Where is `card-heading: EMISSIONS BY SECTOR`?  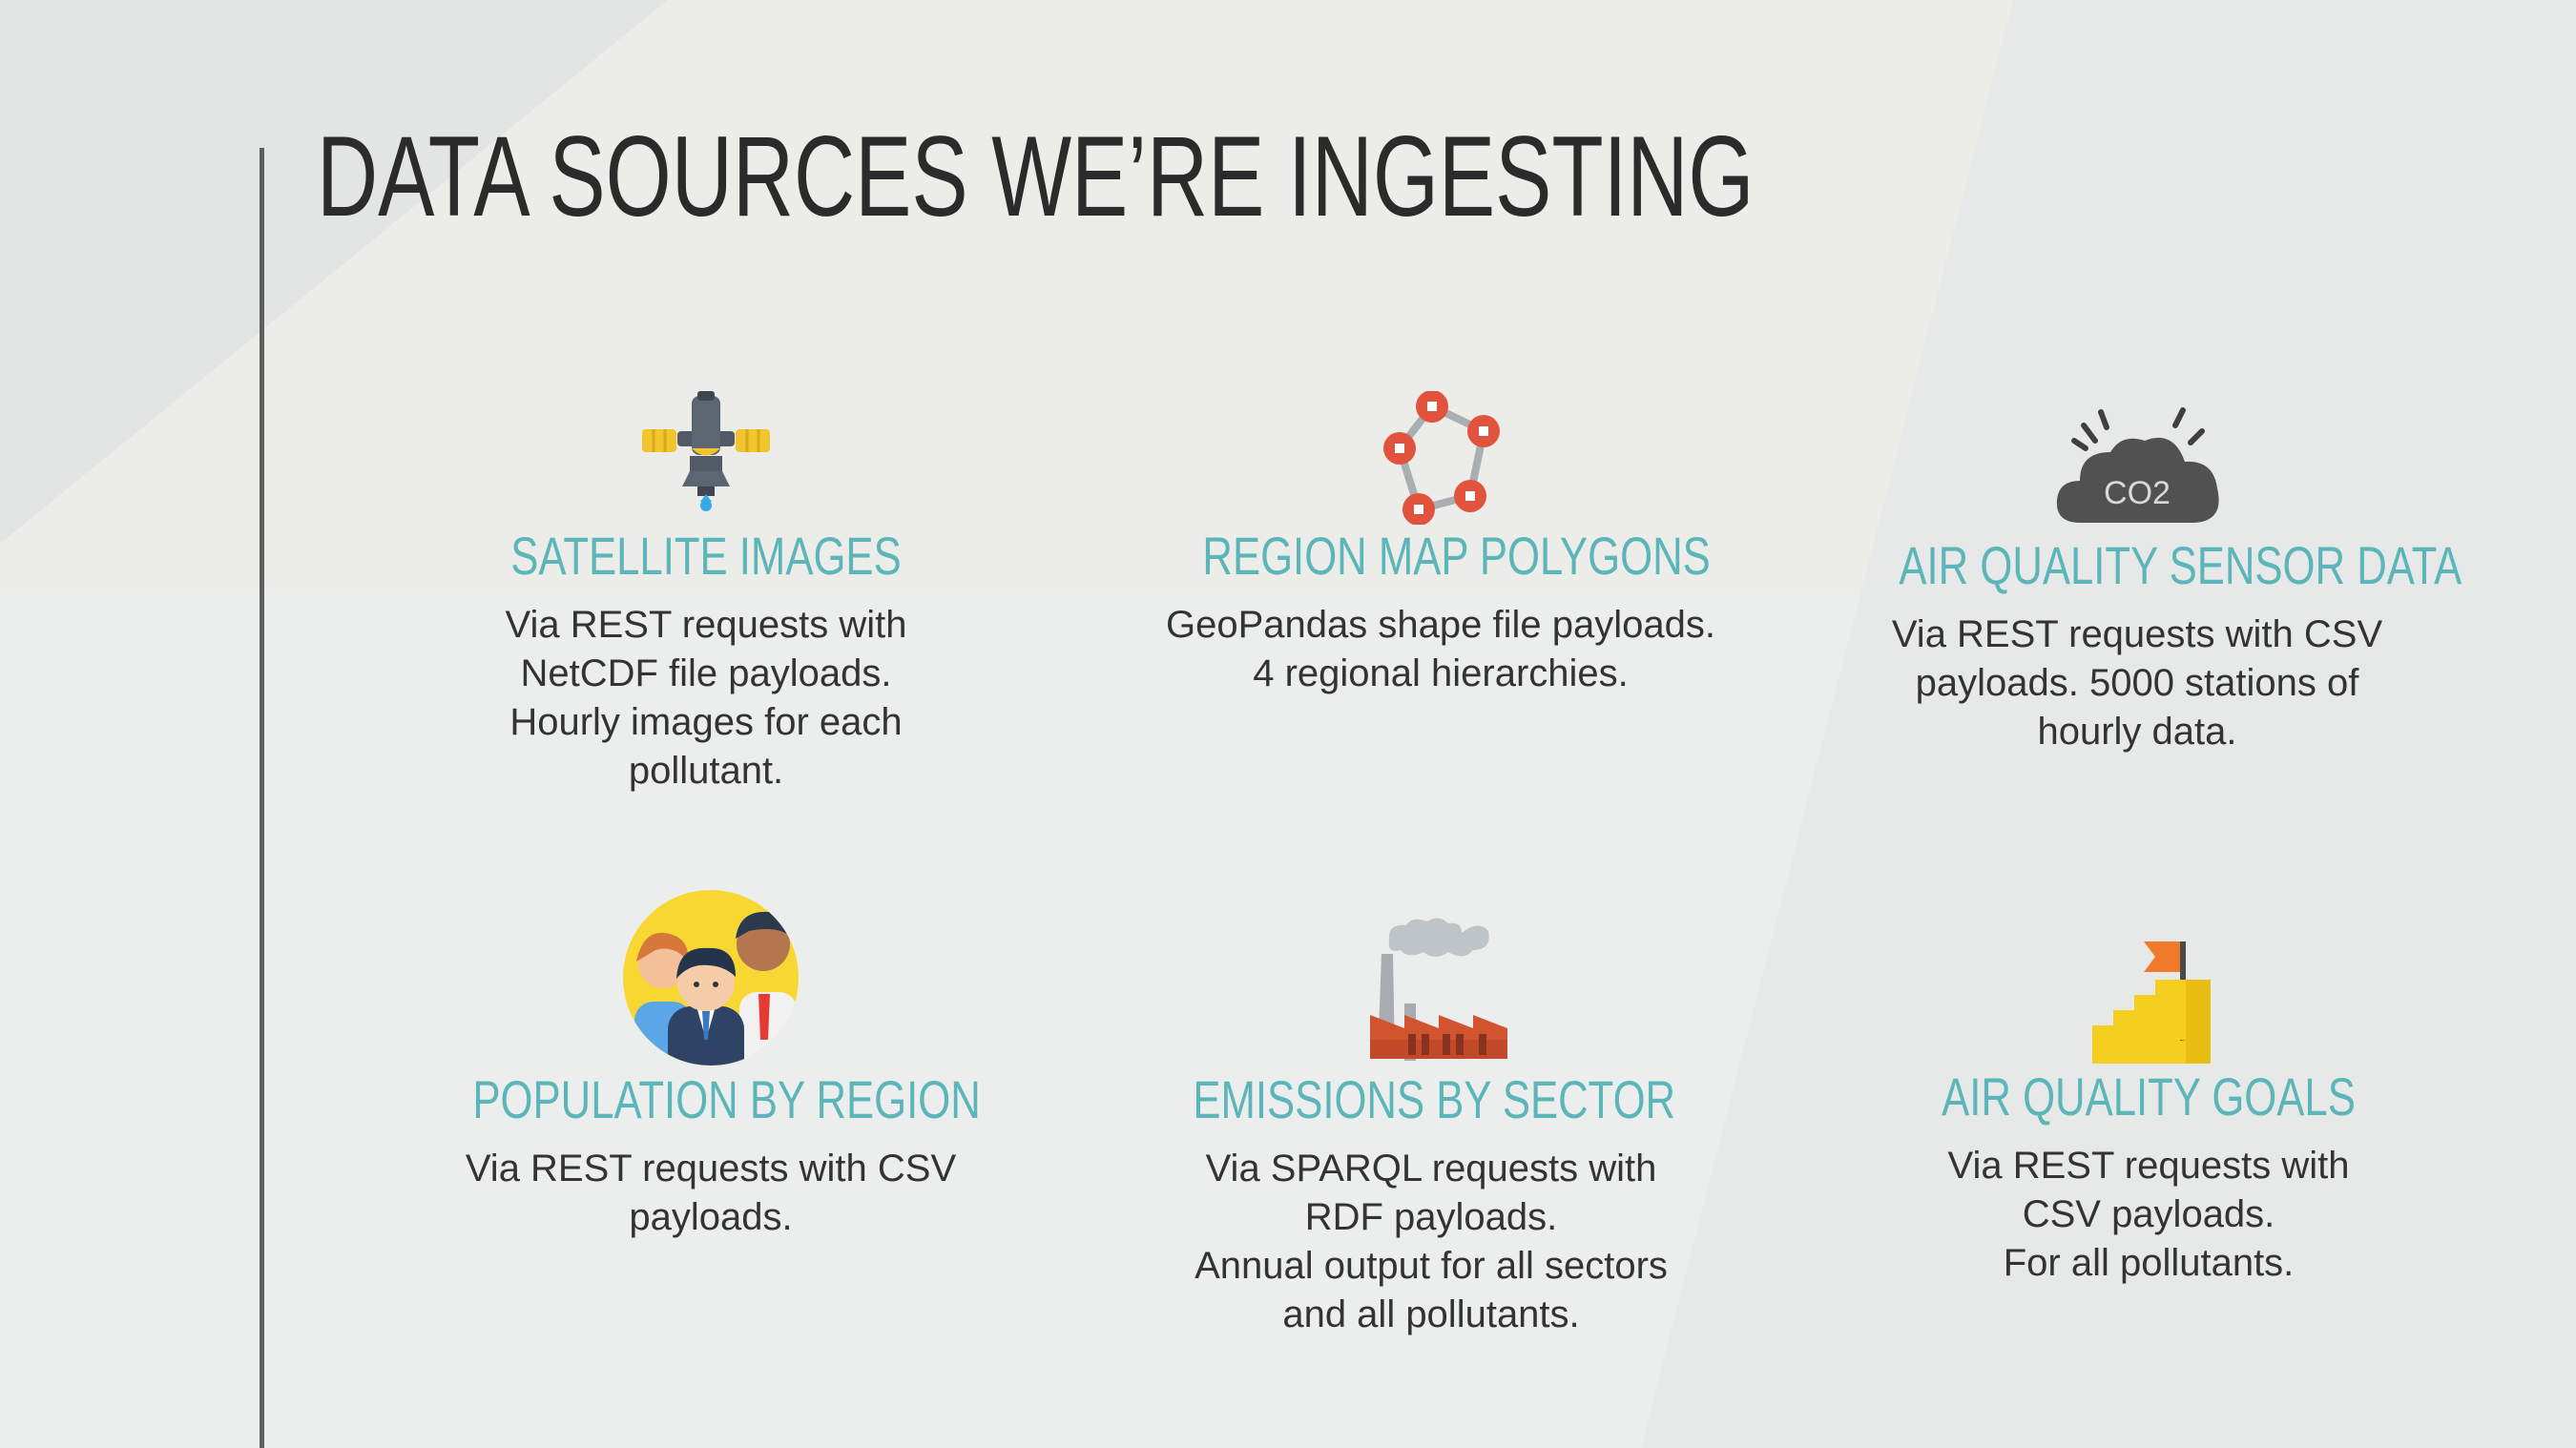 card-heading: EMISSIONS BY SECTOR is located at coordinates (1434, 1099).